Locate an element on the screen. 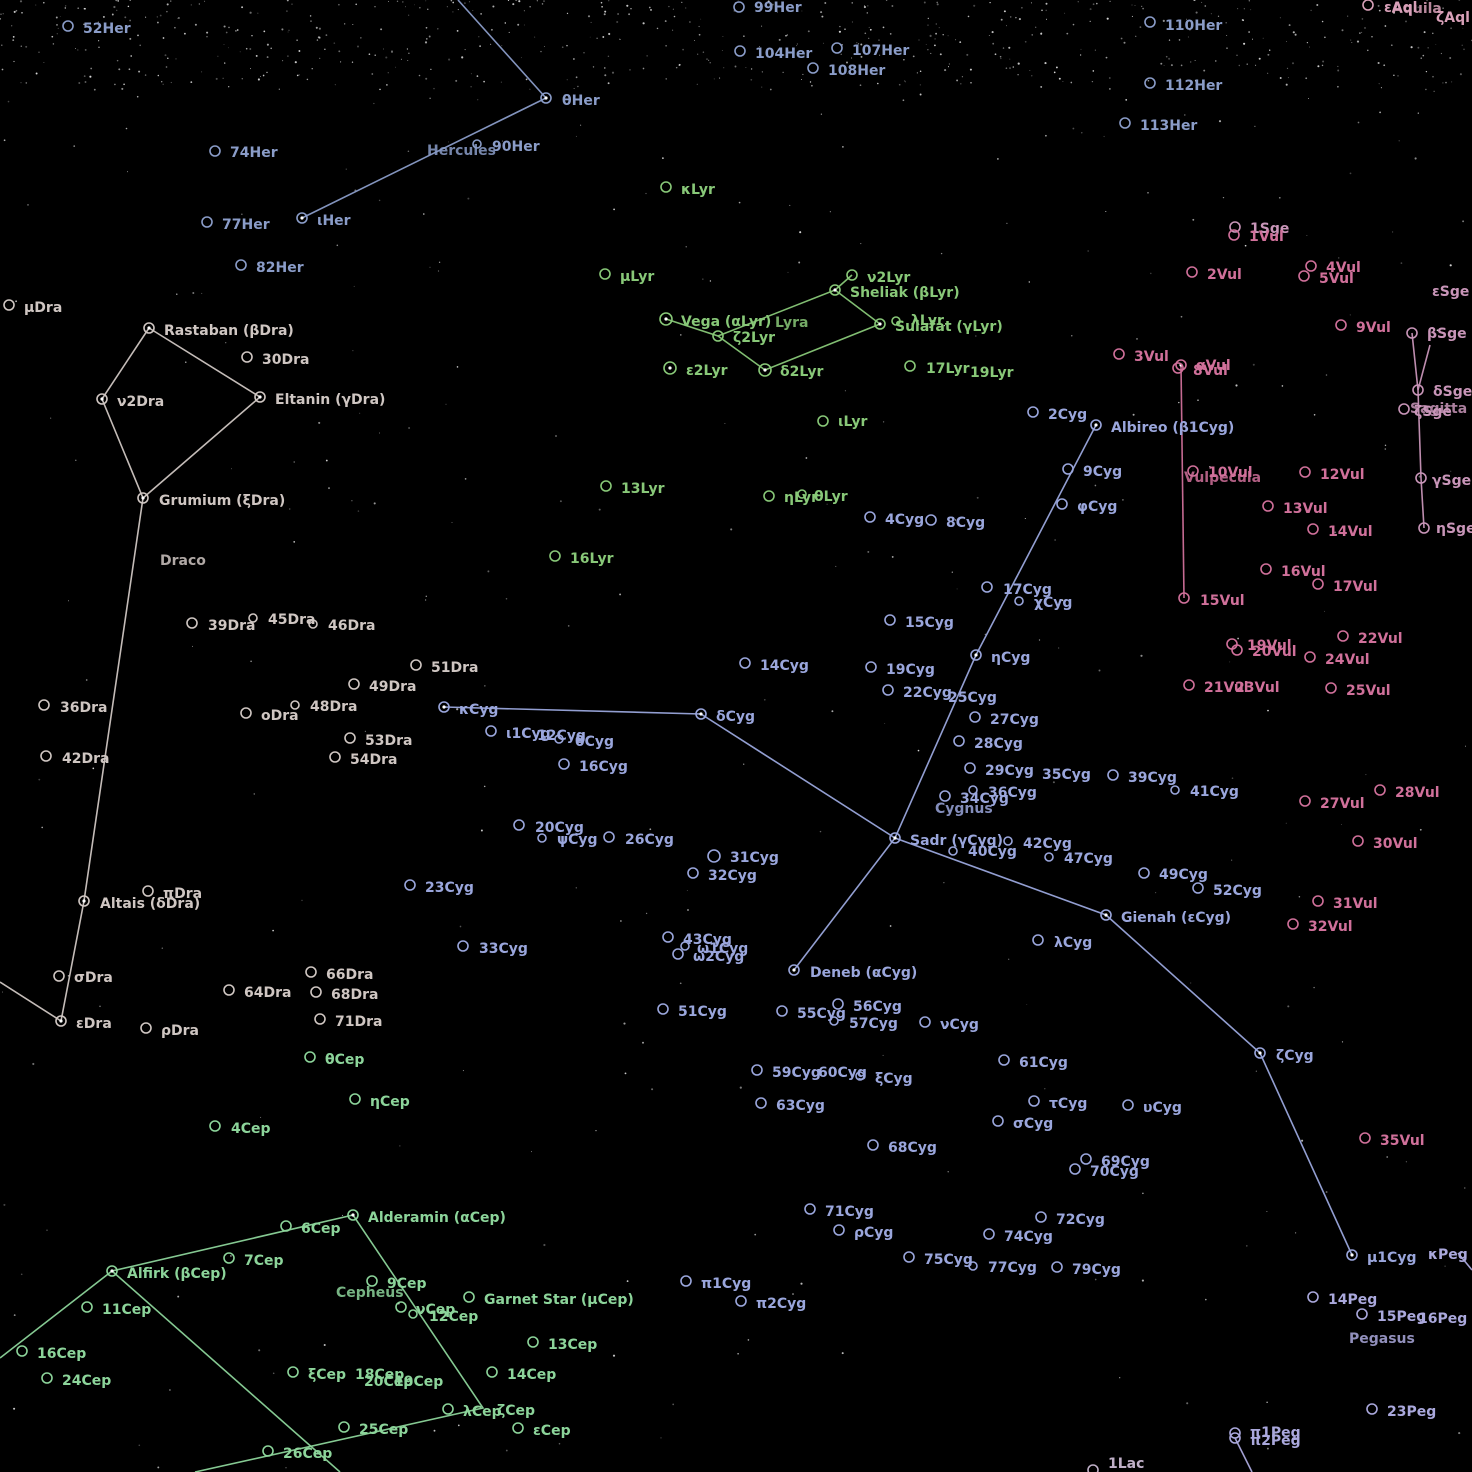  star-21Vul: 21Vul is located at coordinates (1216, 687).